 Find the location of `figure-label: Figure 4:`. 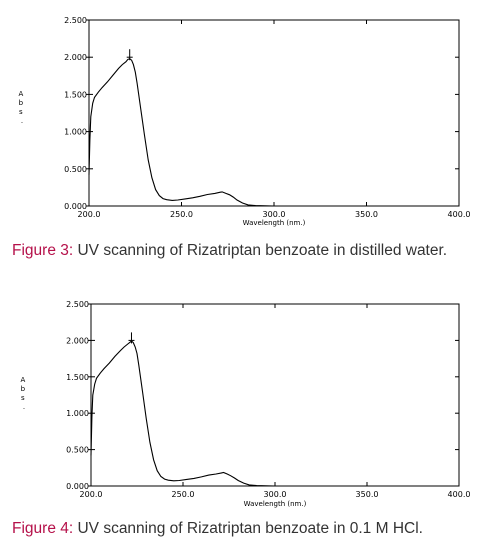

figure-label: Figure 4: is located at coordinates (43, 528).